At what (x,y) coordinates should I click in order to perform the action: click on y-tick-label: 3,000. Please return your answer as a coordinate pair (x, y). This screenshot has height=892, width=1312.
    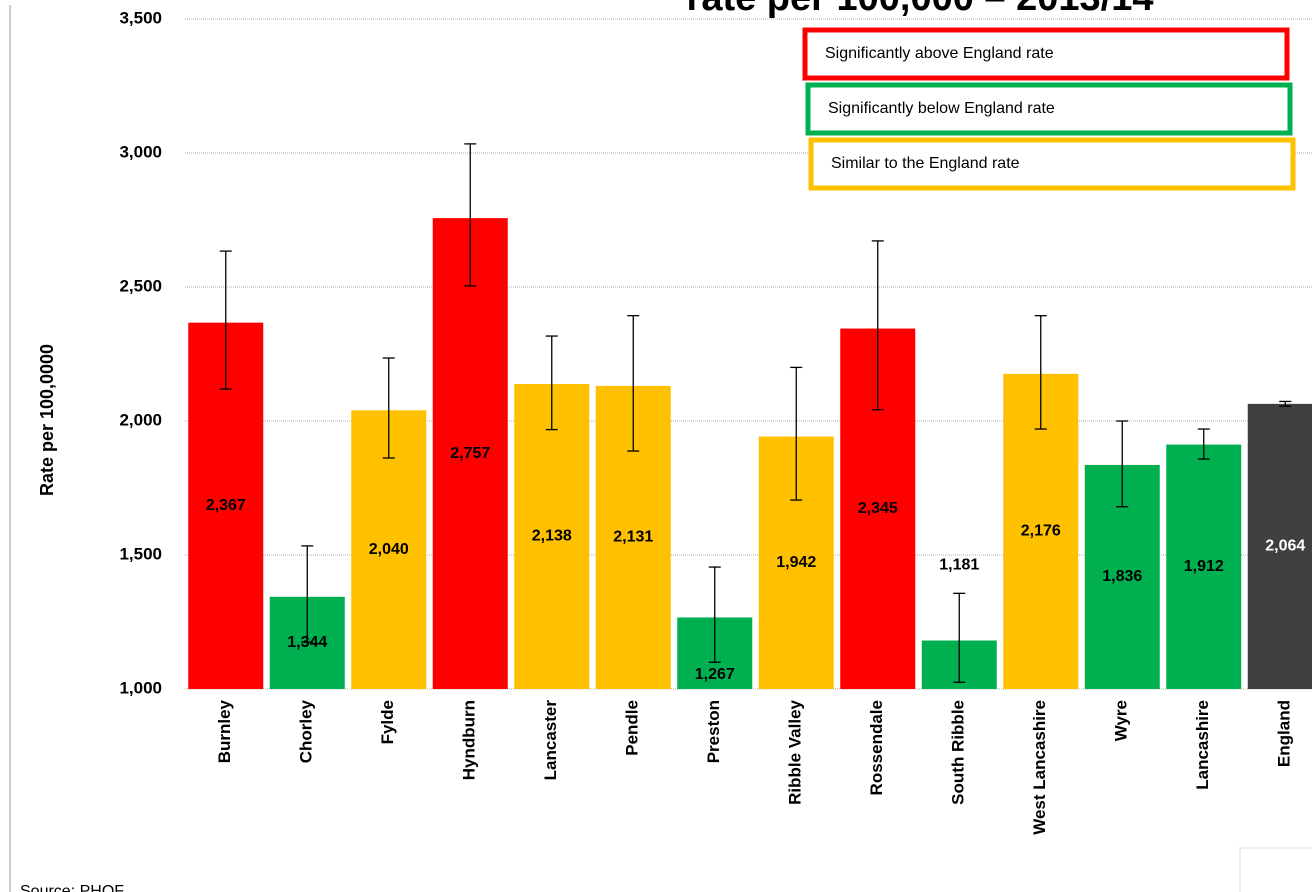
    Looking at the image, I should click on (140, 151).